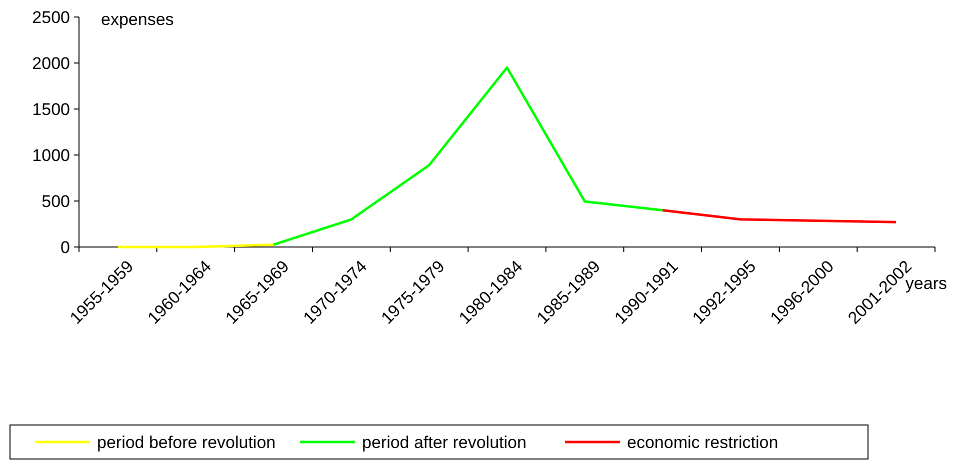  Describe the element at coordinates (779, 216) in the screenshot. I see `line-series` at that location.